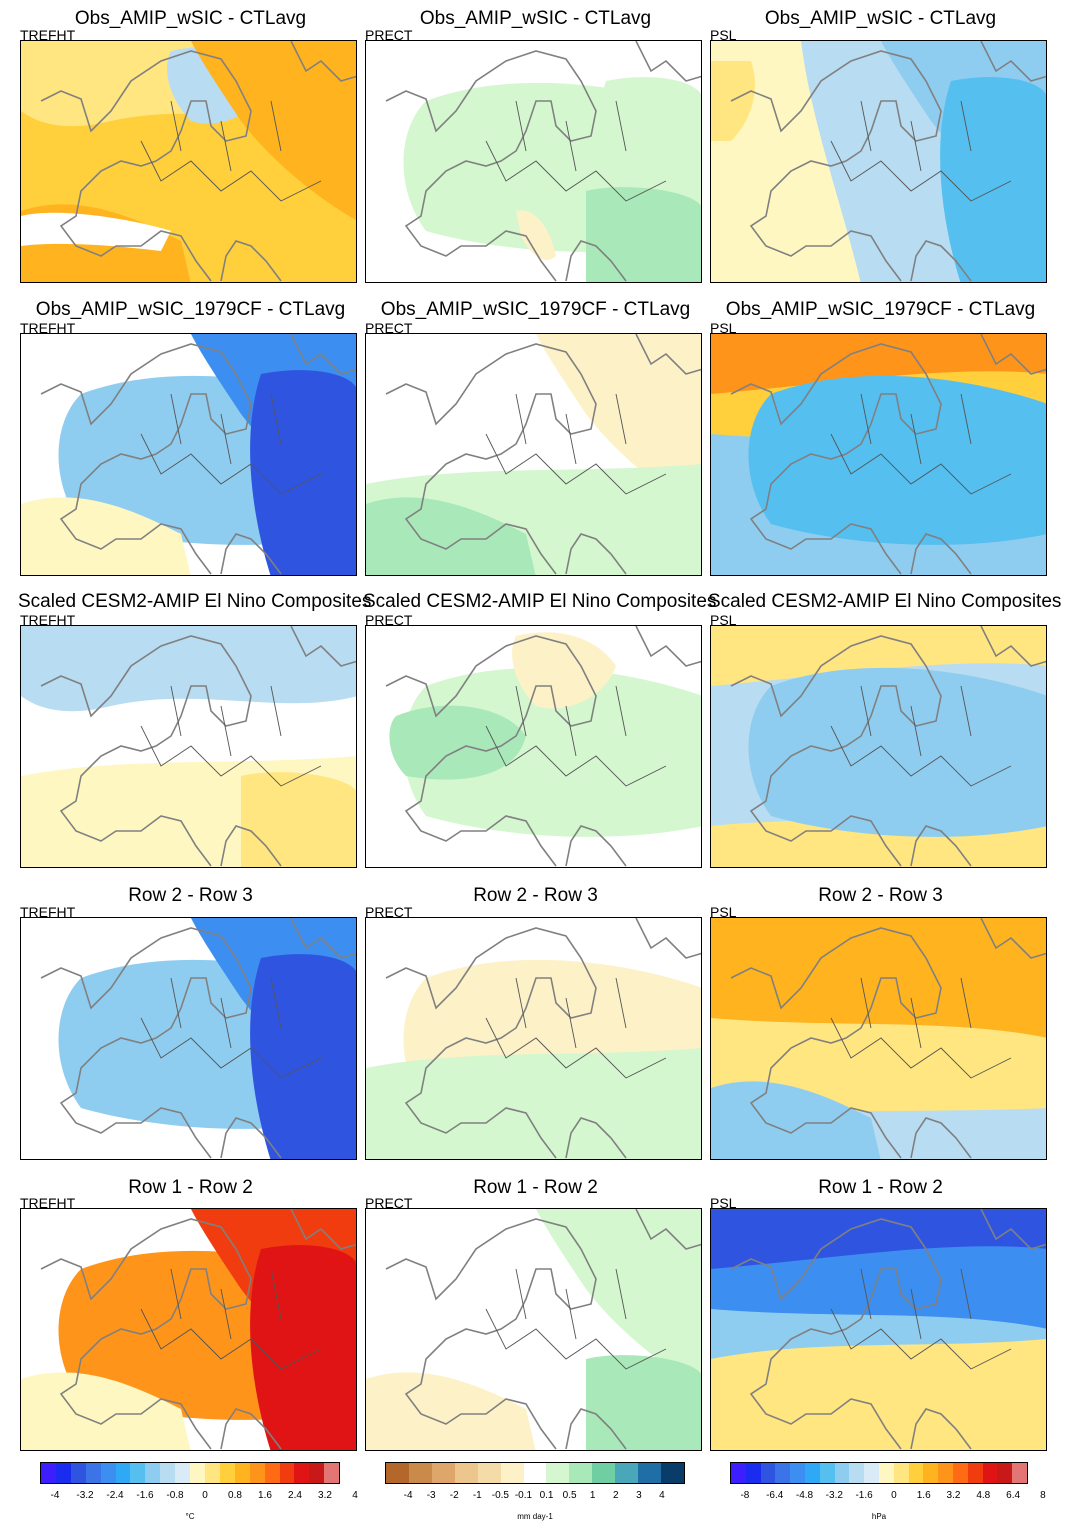  I want to click on colorbar-tick-label: 4, so click(355, 1495).